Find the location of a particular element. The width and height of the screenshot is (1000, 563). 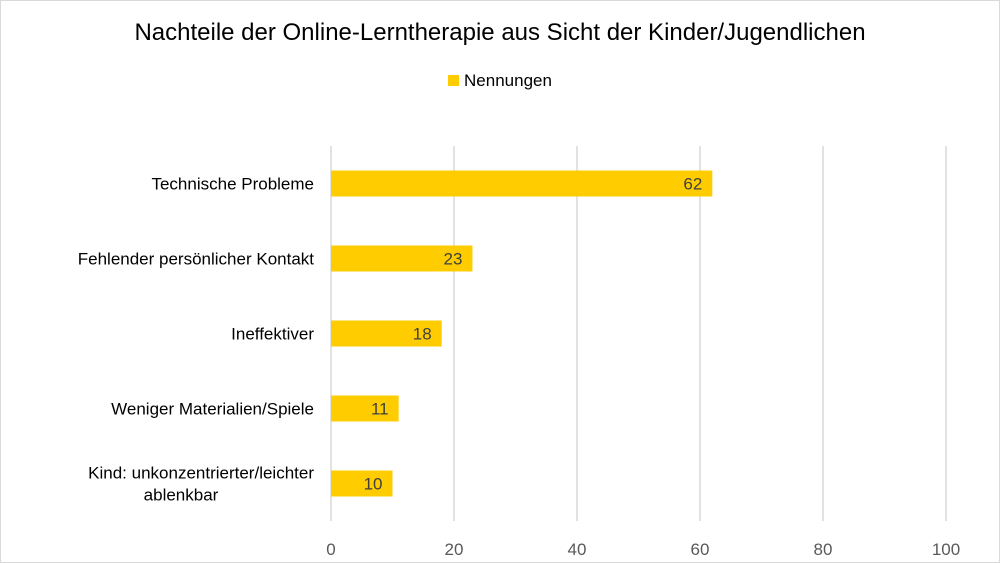

data-label: 18 is located at coordinates (422, 334).